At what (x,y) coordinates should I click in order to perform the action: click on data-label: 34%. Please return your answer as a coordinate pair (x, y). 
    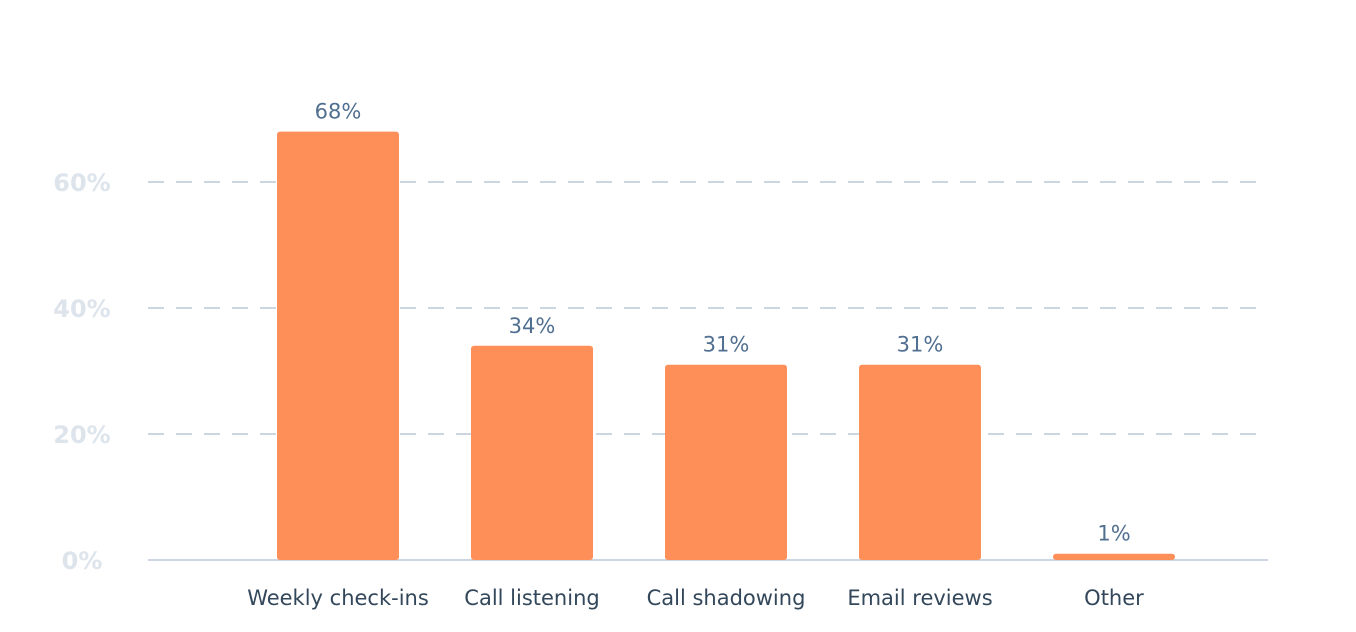
    Looking at the image, I should click on (532, 326).